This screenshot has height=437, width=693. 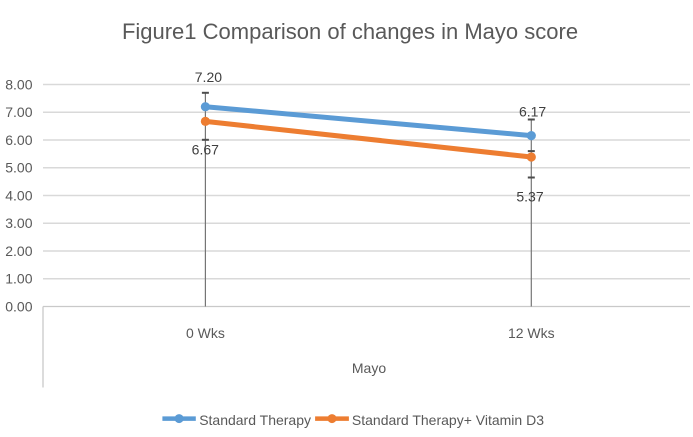 What do you see at coordinates (208, 77) in the screenshot?
I see `svg-text: 7.20` at bounding box center [208, 77].